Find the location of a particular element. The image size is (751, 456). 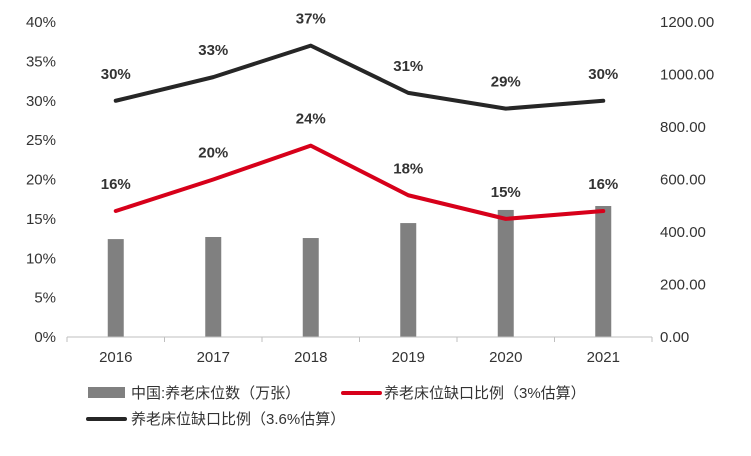

x-tick-label: 2020 is located at coordinates (505, 357).